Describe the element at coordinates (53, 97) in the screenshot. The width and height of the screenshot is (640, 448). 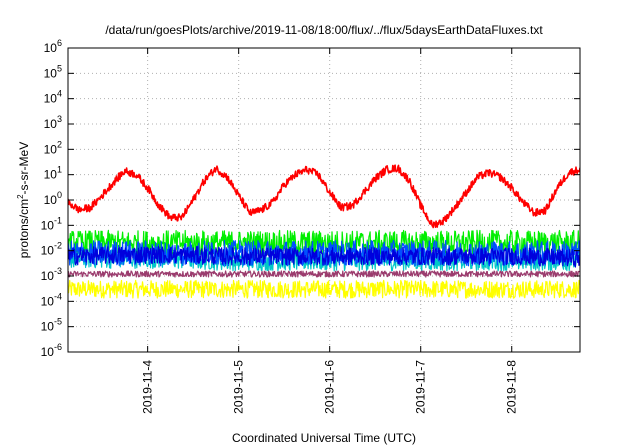
I see `y-tick-label: 10⁴` at that location.